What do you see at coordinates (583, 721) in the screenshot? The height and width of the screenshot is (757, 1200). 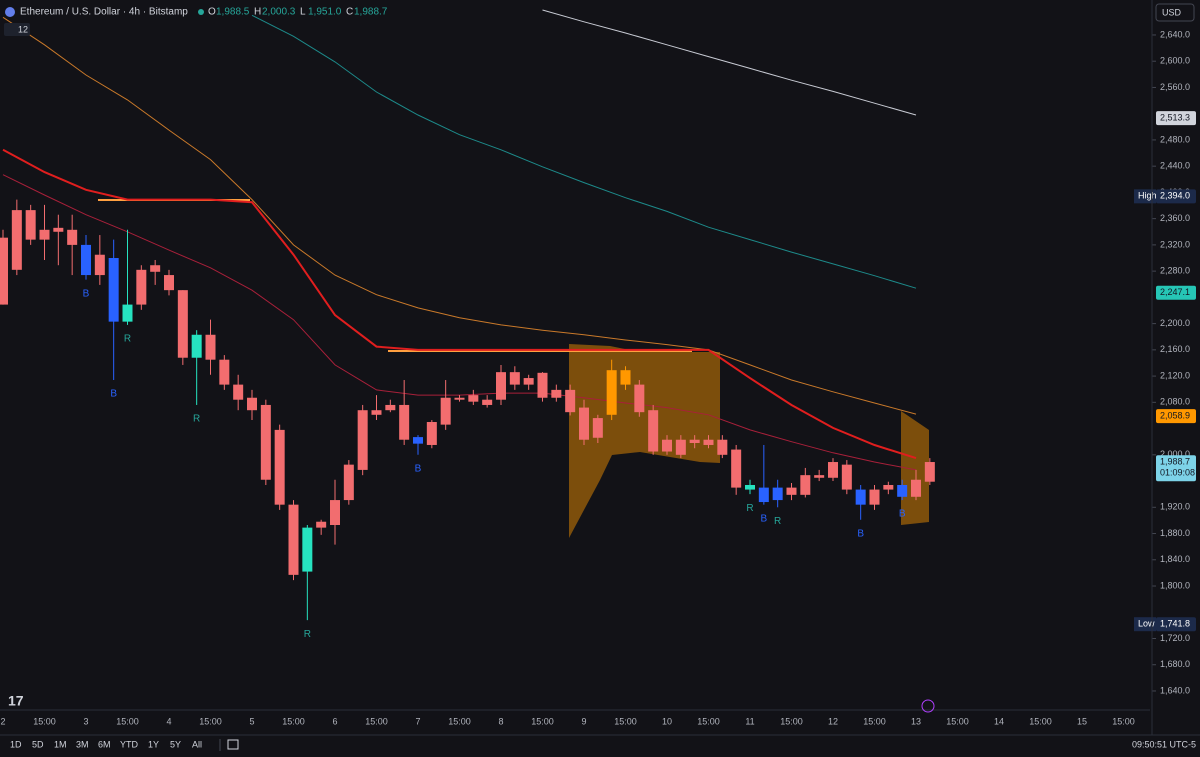 I see `x-tick-label: 9` at bounding box center [583, 721].